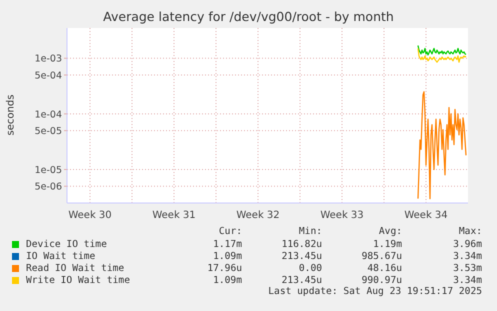 This screenshot has width=497, height=311. What do you see at coordinates (470, 232) in the screenshot?
I see `text: Max:` at bounding box center [470, 232].